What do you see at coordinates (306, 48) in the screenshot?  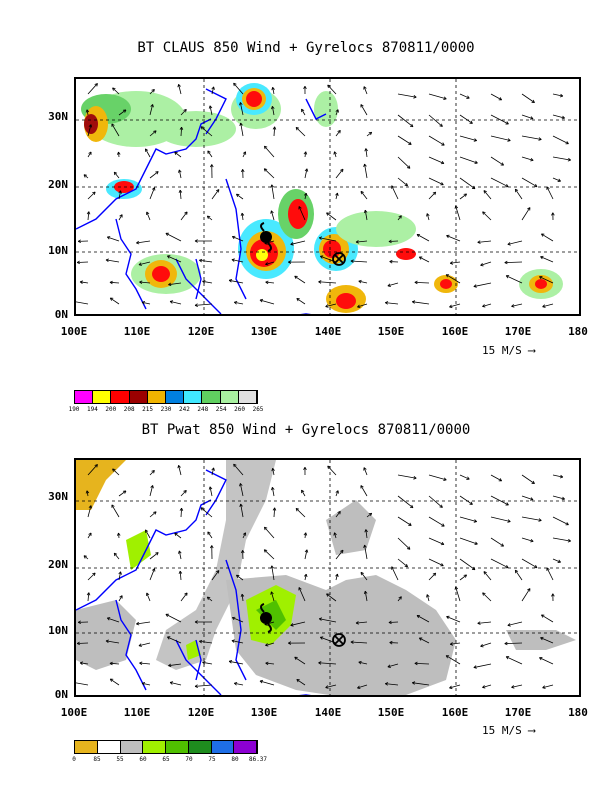 I see `panel1-title: BT CLAUS 850 Wind + Gyrelocs 870811/0000` at bounding box center [306, 48].